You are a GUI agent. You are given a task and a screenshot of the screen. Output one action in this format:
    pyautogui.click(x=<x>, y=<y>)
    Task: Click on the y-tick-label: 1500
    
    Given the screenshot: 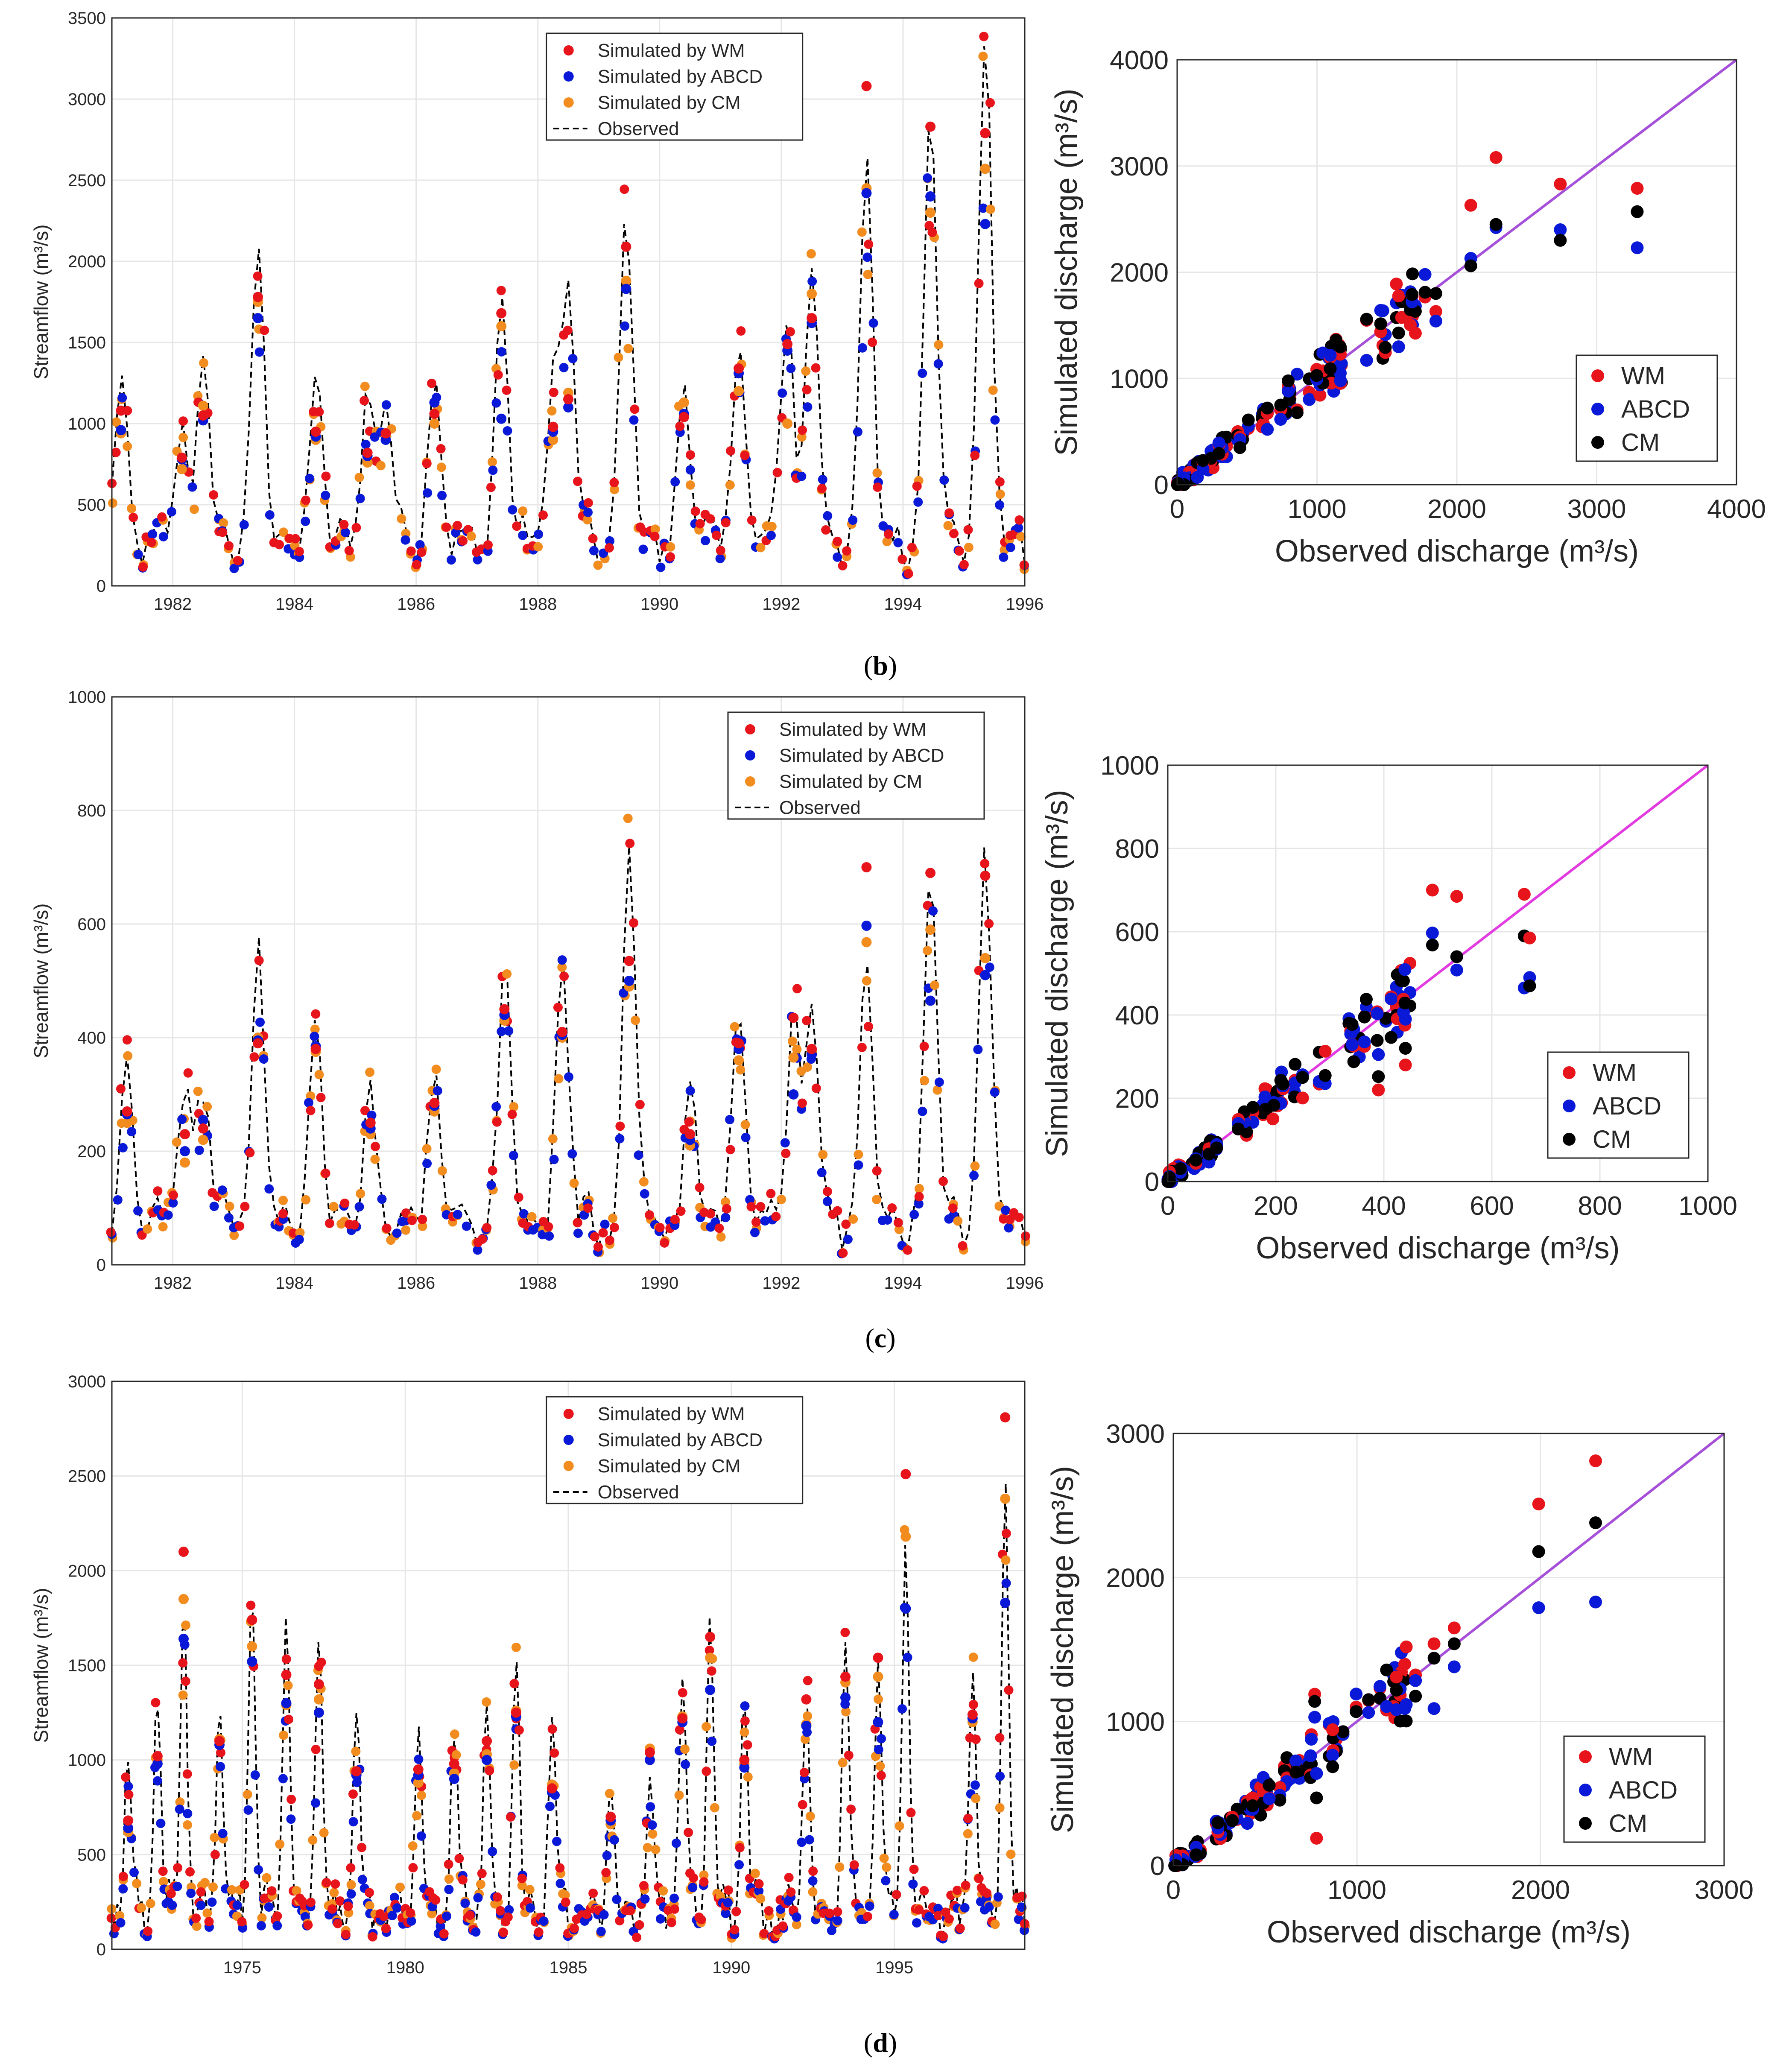 What is the action you would take?
    pyautogui.click(x=87, y=1665)
    